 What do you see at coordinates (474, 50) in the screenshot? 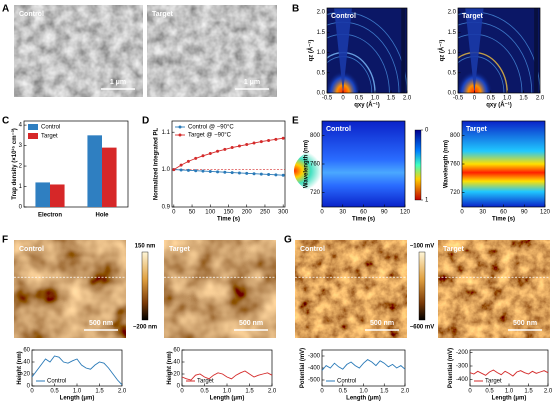
I see `beamstop-shadow` at bounding box center [474, 50].